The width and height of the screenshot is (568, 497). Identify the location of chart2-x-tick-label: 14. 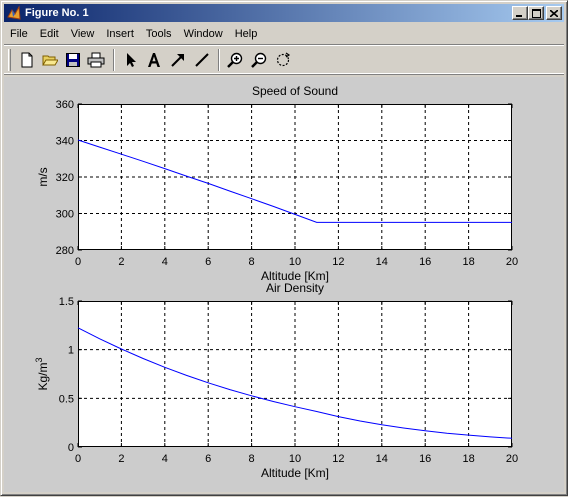
(382, 459).